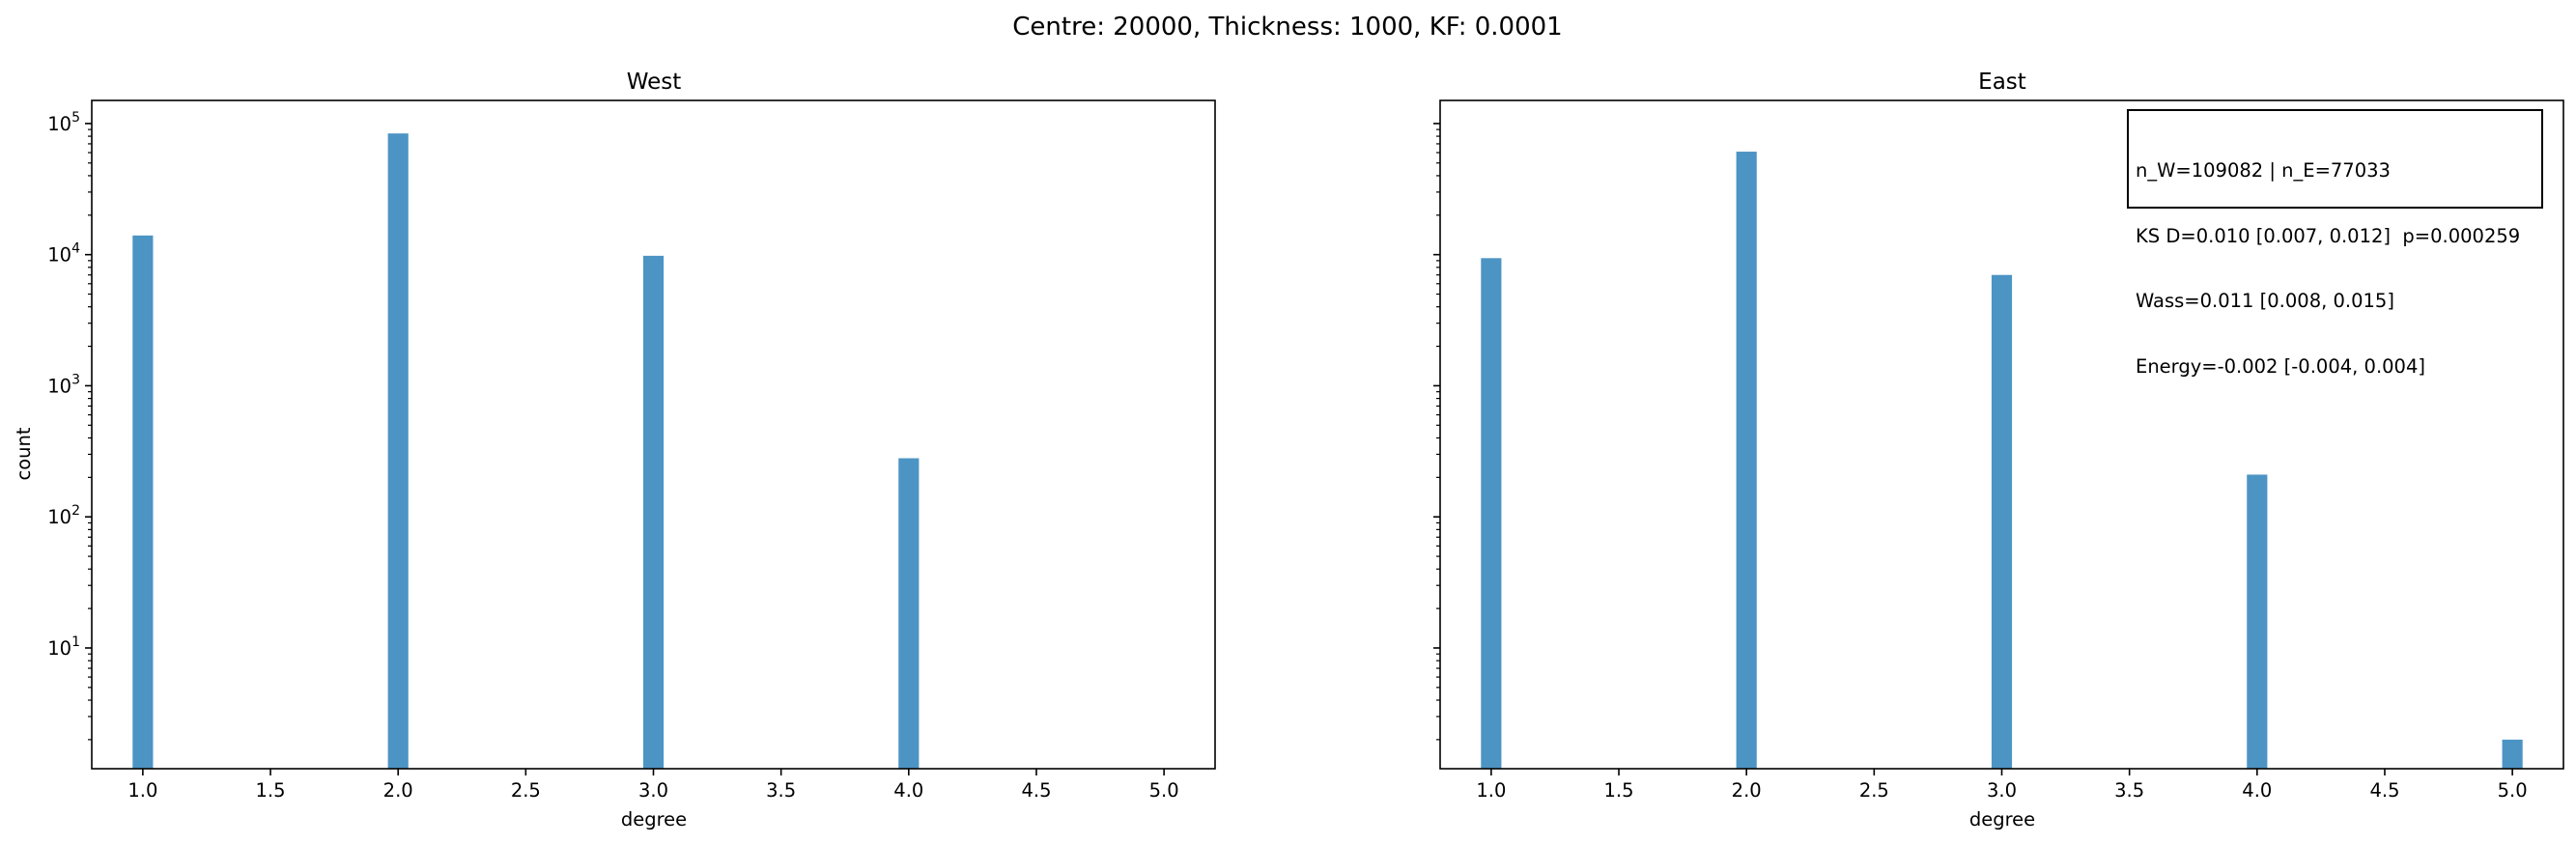  Describe the element at coordinates (654, 819) in the screenshot. I see `west-xlabel: degree` at that location.